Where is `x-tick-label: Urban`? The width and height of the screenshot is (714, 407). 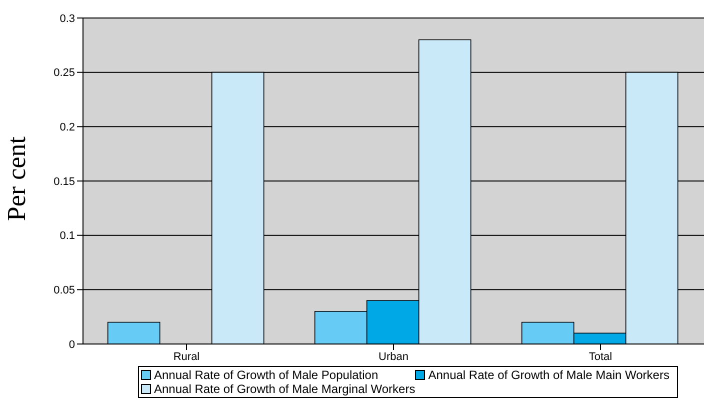
x-tick-label: Urban is located at coordinates (393, 356).